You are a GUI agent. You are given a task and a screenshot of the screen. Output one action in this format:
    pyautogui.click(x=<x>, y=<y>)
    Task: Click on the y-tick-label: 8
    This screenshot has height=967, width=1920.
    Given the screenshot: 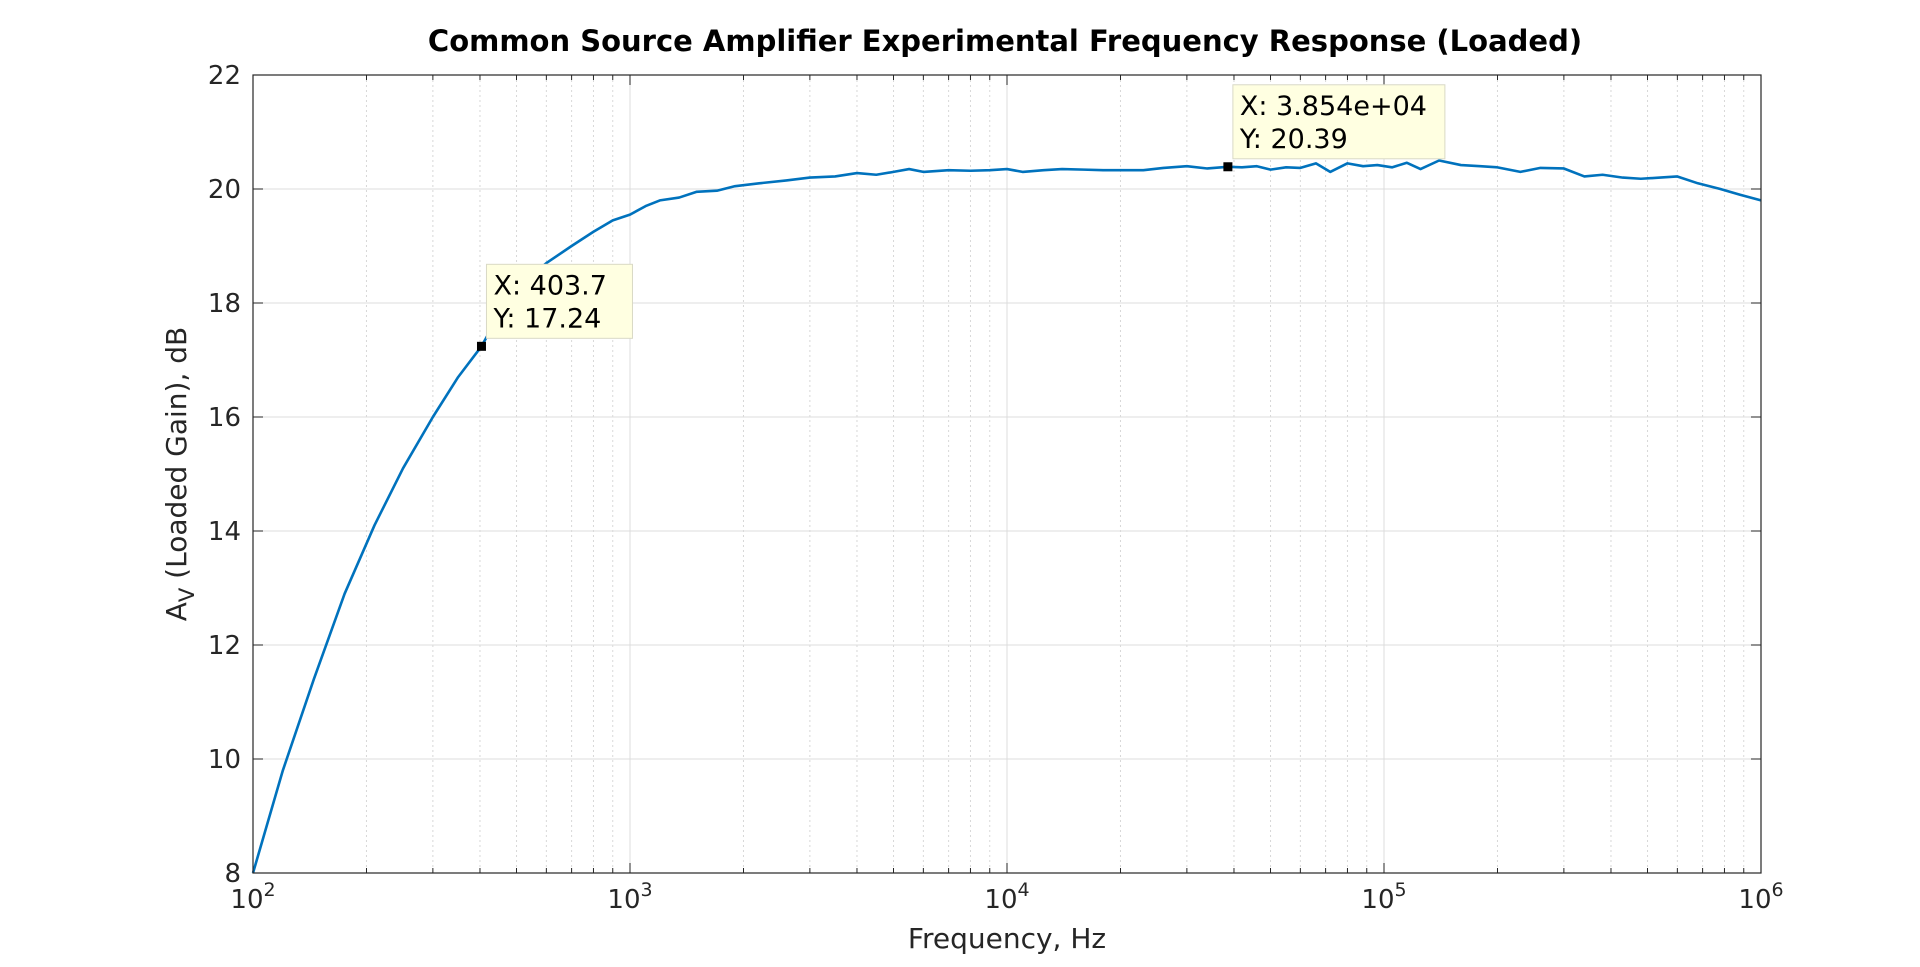 What is the action you would take?
    pyautogui.click(x=232, y=874)
    